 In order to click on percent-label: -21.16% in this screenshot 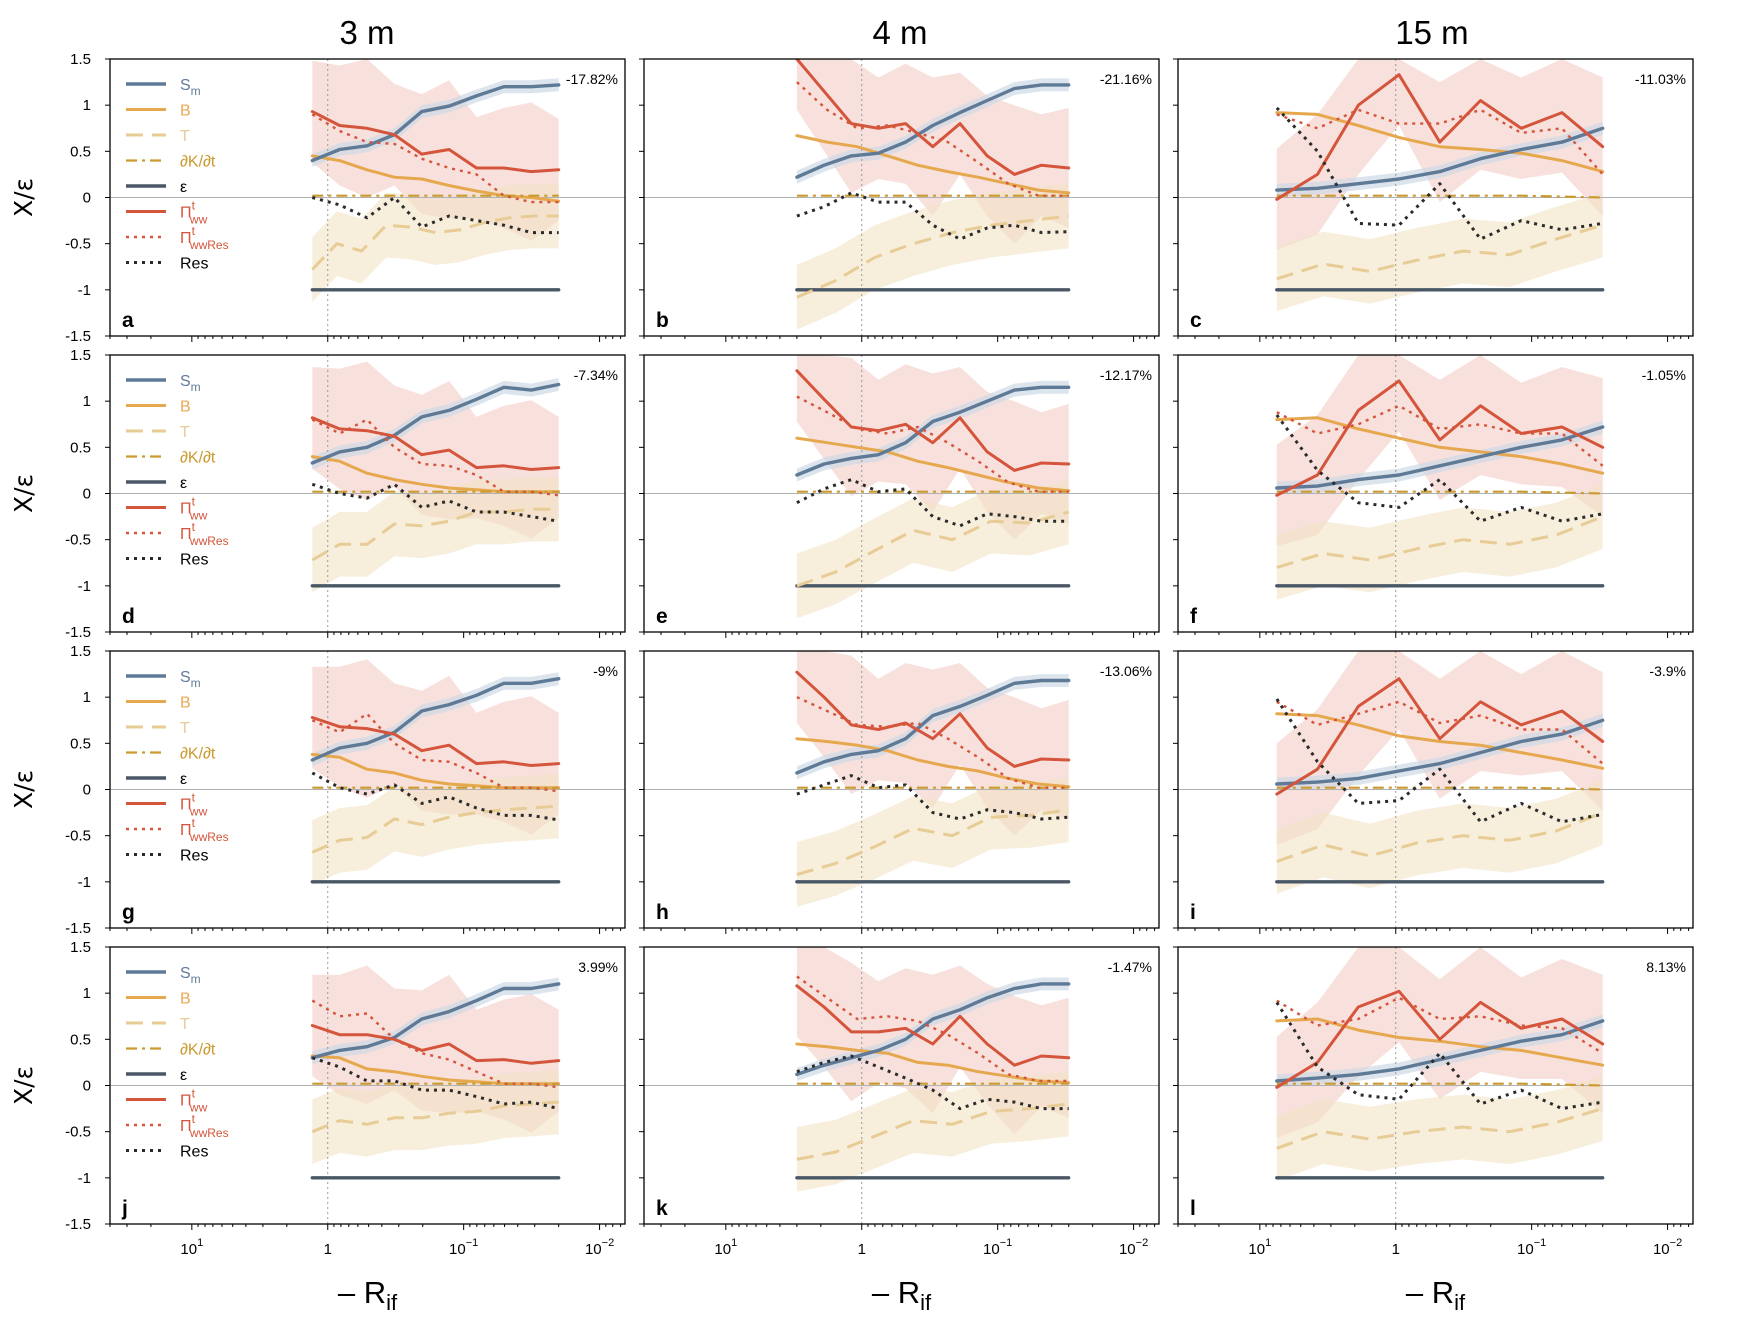, I will do `click(1126, 79)`.